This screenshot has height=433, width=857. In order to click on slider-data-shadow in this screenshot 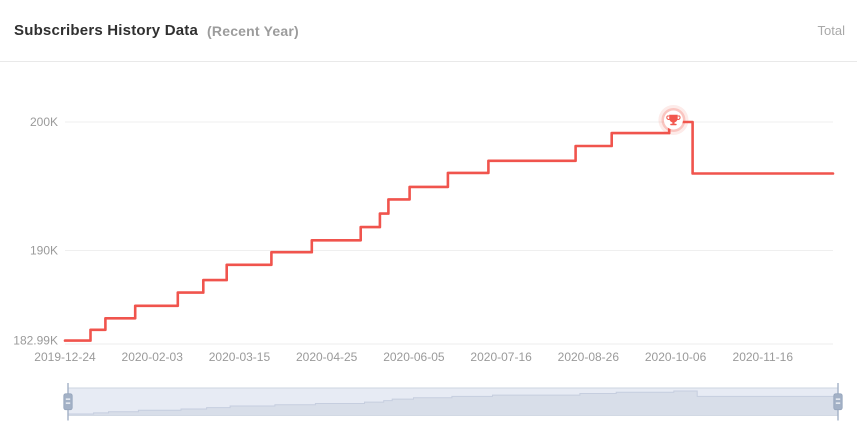, I will do `click(453, 403)`.